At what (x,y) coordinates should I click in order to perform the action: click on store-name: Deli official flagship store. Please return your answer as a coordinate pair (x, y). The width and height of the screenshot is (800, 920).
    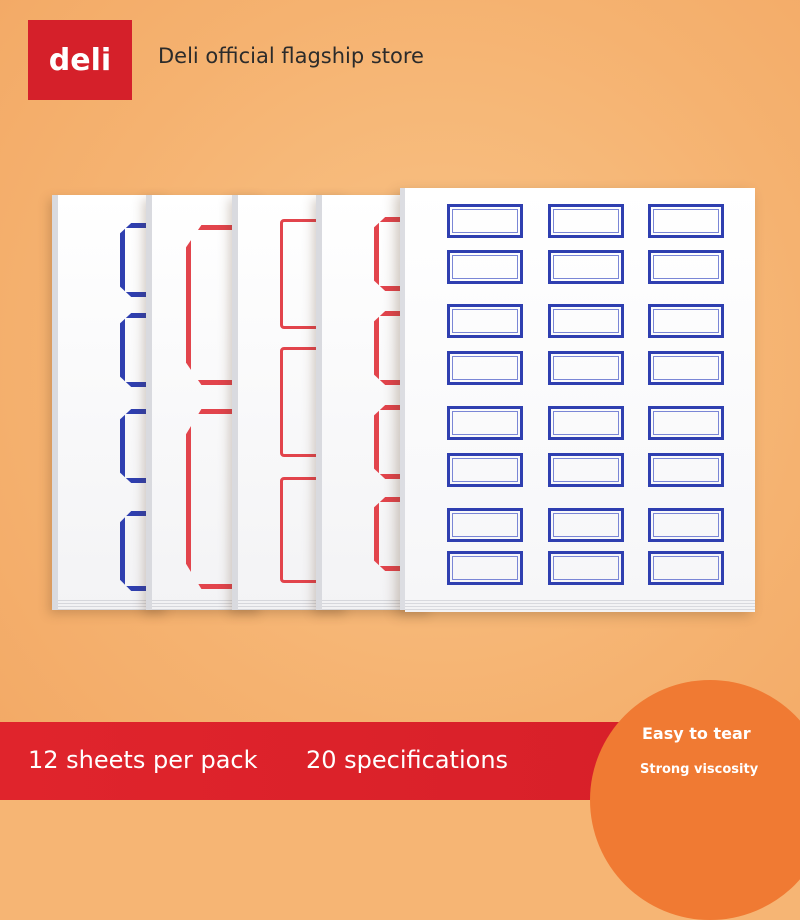
    Looking at the image, I should click on (291, 56).